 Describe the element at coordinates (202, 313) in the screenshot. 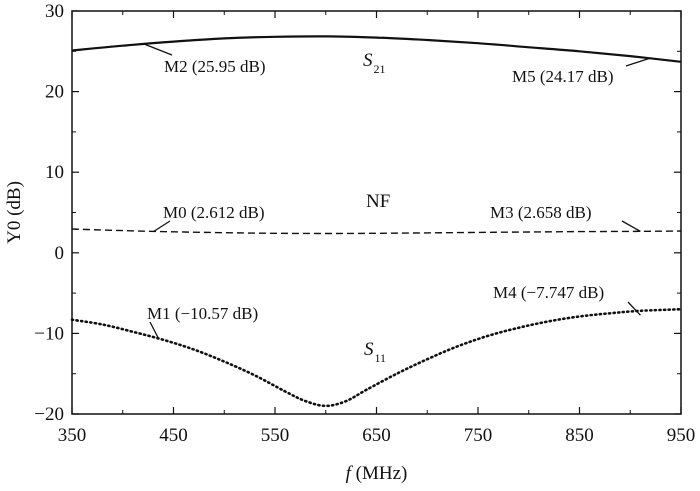

I see `marker-label-m1: M1 (−10.57 dB)` at that location.